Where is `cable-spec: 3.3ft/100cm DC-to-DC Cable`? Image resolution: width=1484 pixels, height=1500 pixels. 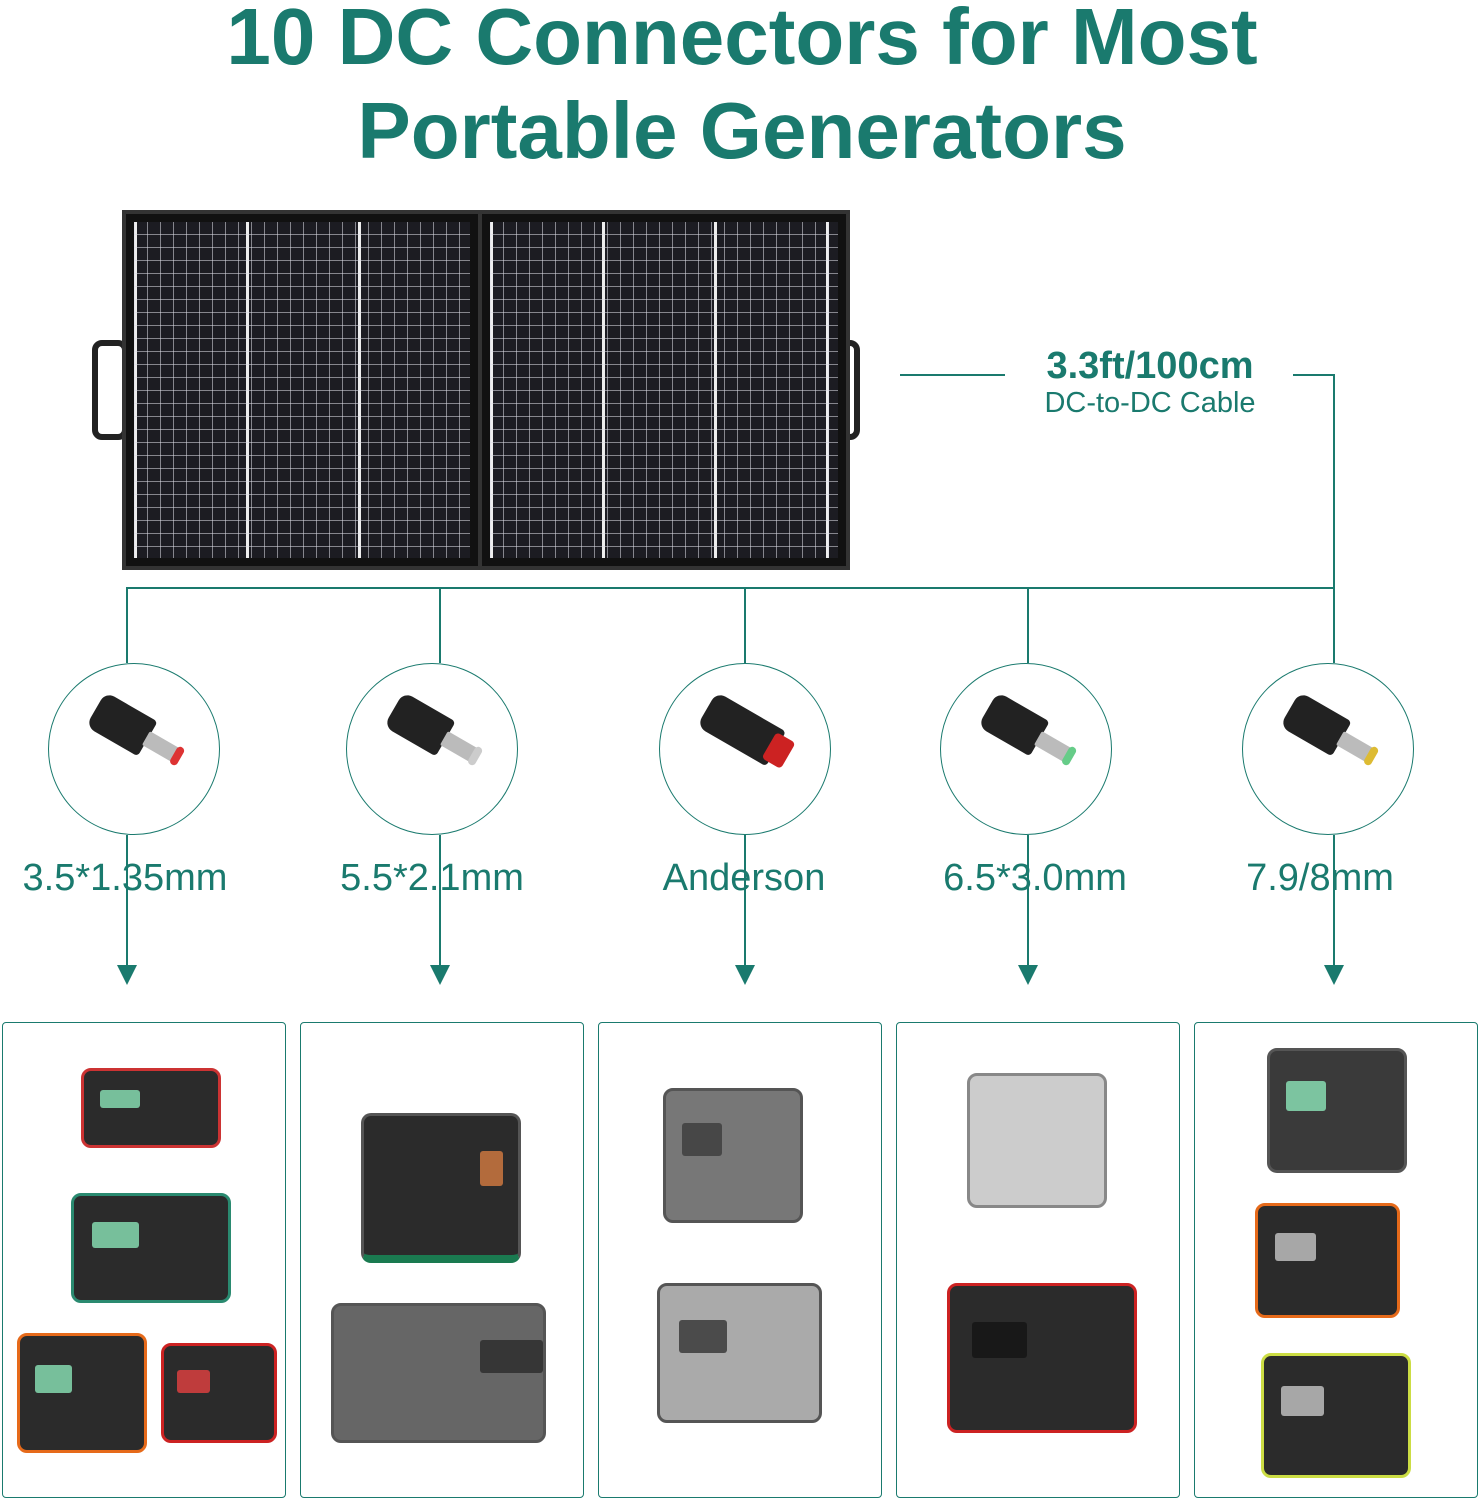
cable-spec: 3.3ft/100cm DC-to-DC Cable is located at coordinates (1150, 382).